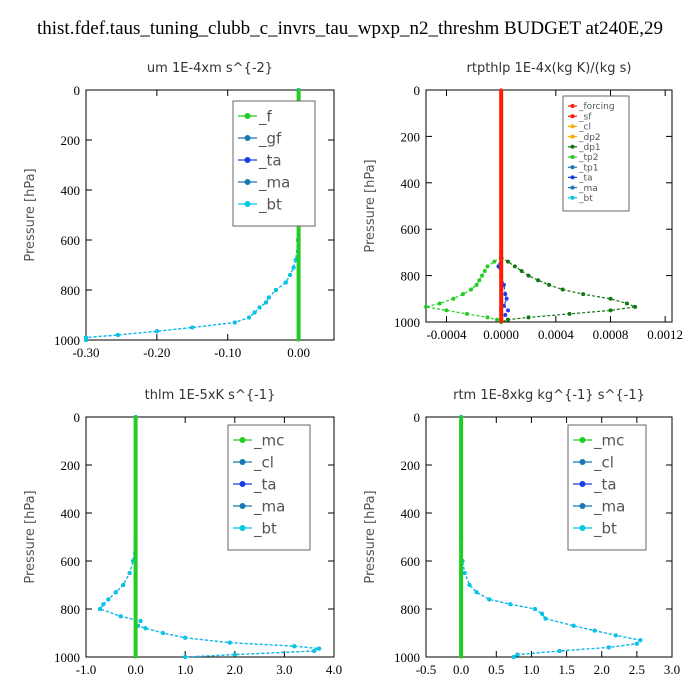 The height and width of the screenshot is (700, 700). I want to click on y-tick-label: 400, so click(71, 513).